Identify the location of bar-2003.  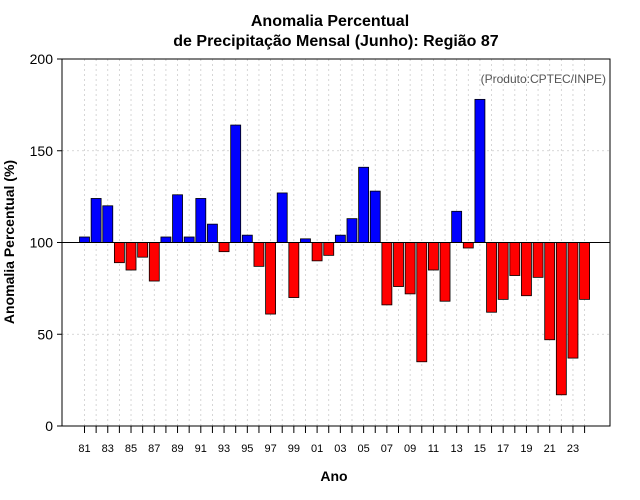
(340, 238).